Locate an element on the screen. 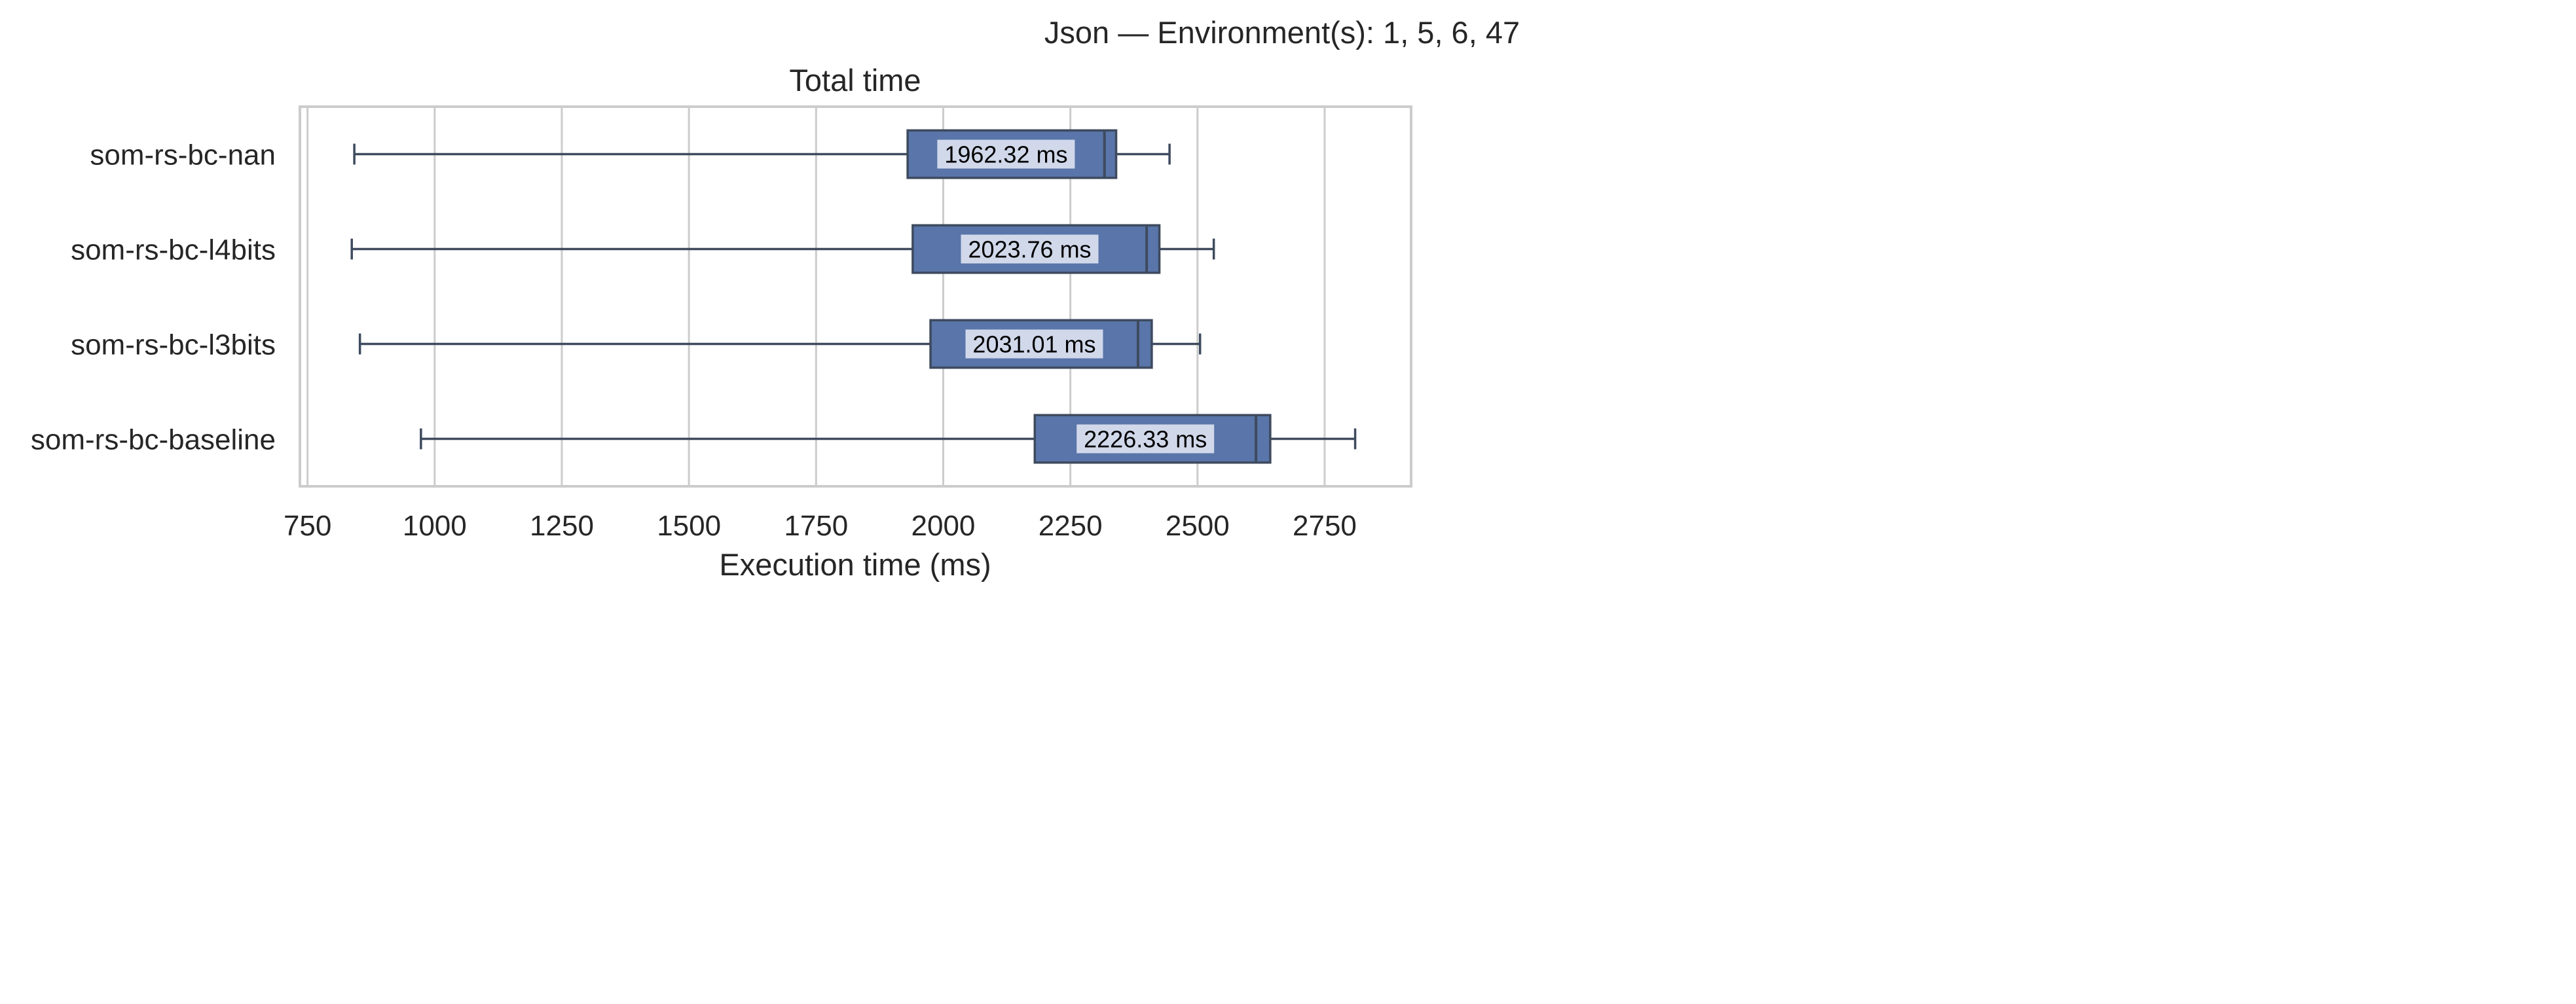 This screenshot has width=2576, height=1004. y-category-label: som-rs-bc-baseline is located at coordinates (153, 440).